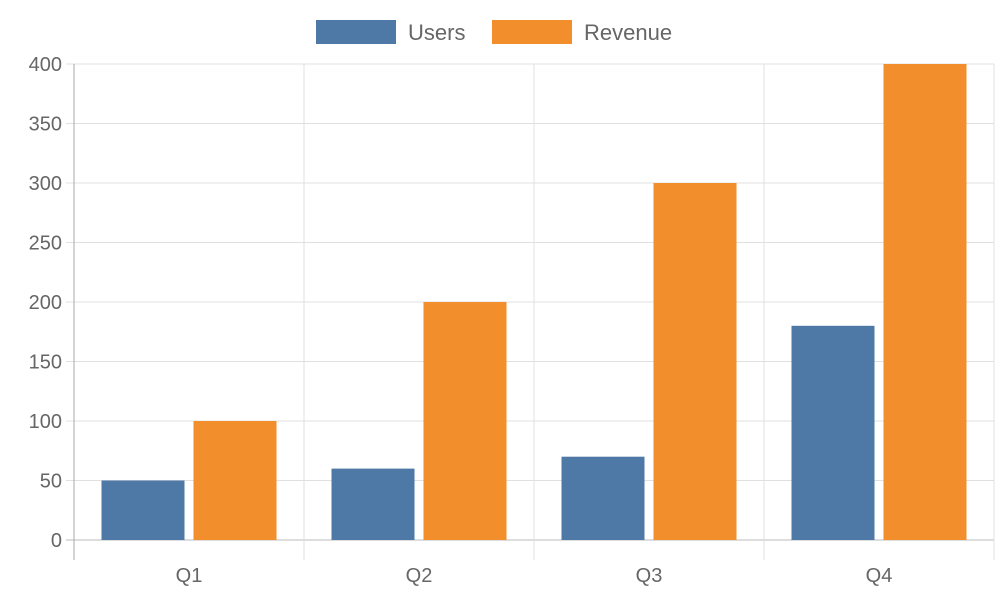 Image resolution: width=1000 pixels, height=605 pixels. Describe the element at coordinates (45, 125) in the screenshot. I see `y-tick-label: 350` at that location.